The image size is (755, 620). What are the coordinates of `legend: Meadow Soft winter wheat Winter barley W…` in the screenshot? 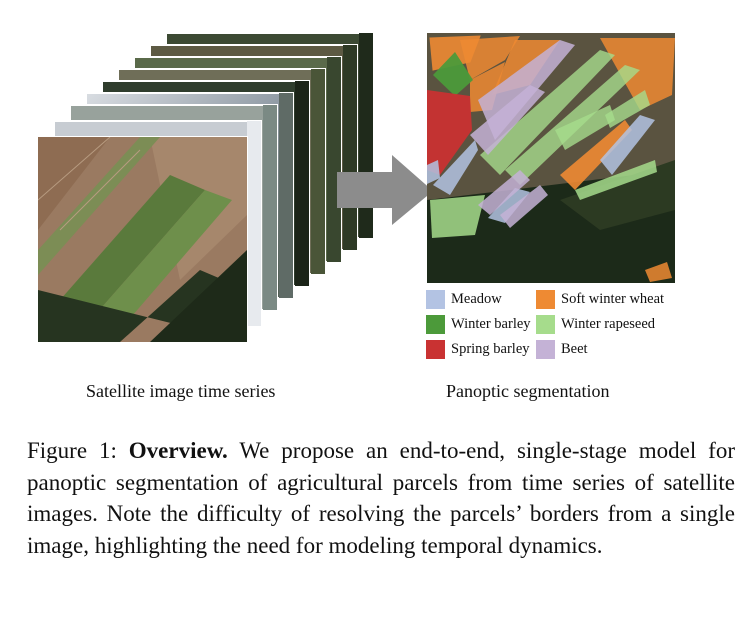 It's located at (574, 326).